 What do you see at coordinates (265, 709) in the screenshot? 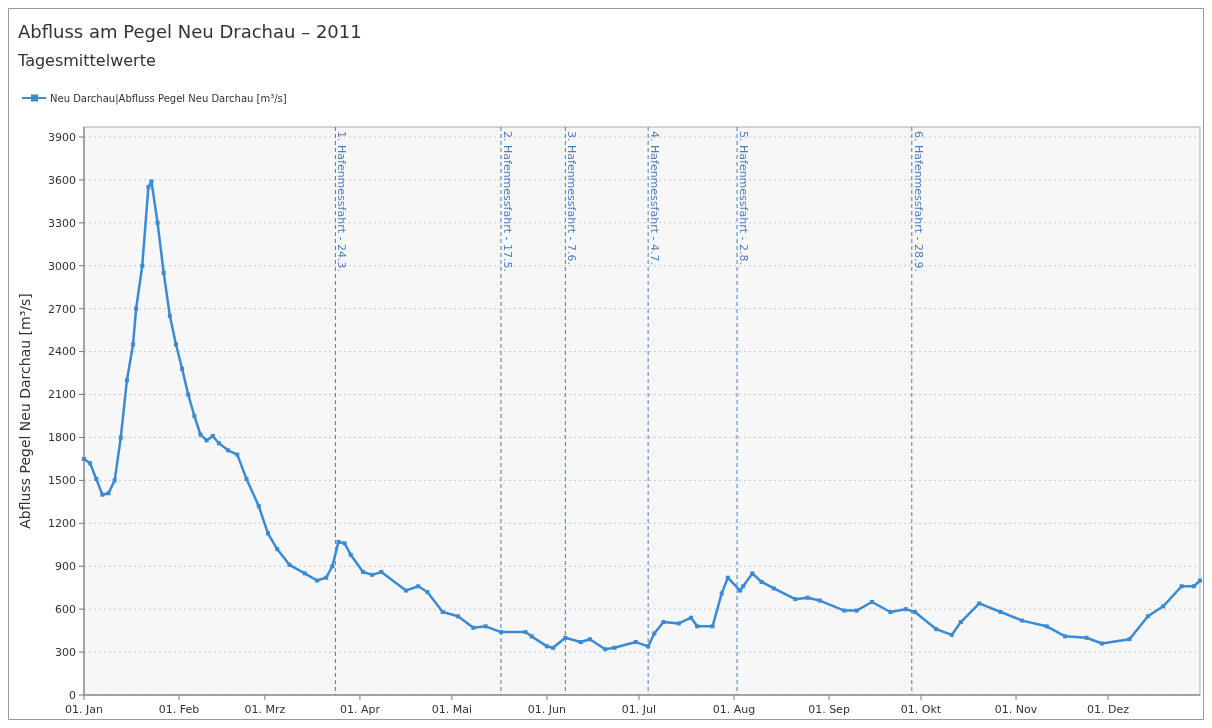
I see `x-tick-label: 01. Mrz` at bounding box center [265, 709].